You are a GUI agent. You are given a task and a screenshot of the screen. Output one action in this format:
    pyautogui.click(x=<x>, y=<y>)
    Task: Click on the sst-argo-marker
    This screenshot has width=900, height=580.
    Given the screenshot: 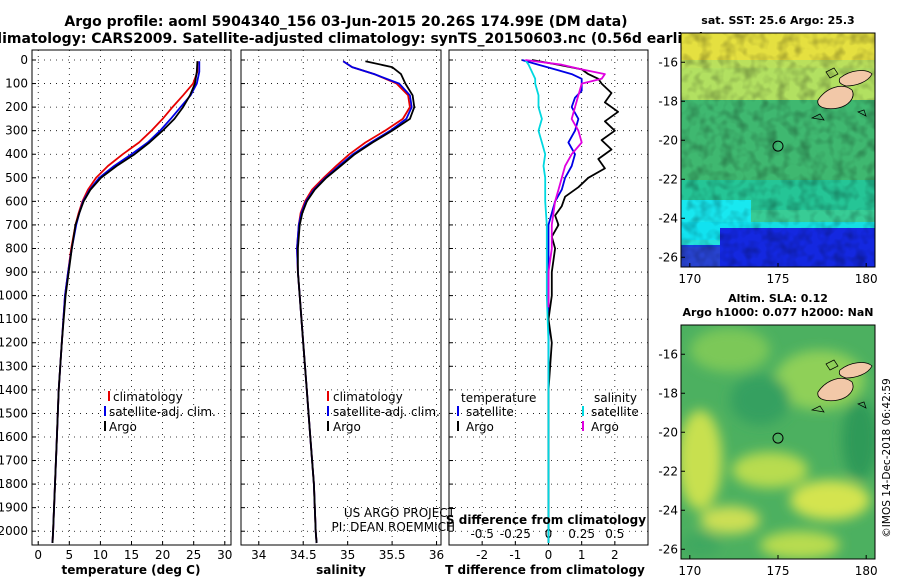 What is the action you would take?
    pyautogui.click(x=778, y=146)
    